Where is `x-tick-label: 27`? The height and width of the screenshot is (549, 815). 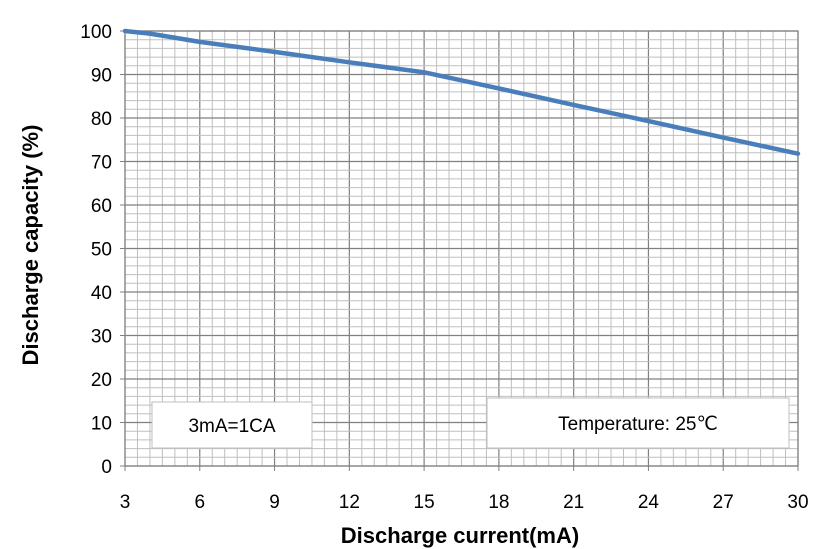 x-tick-label: 27 is located at coordinates (723, 502).